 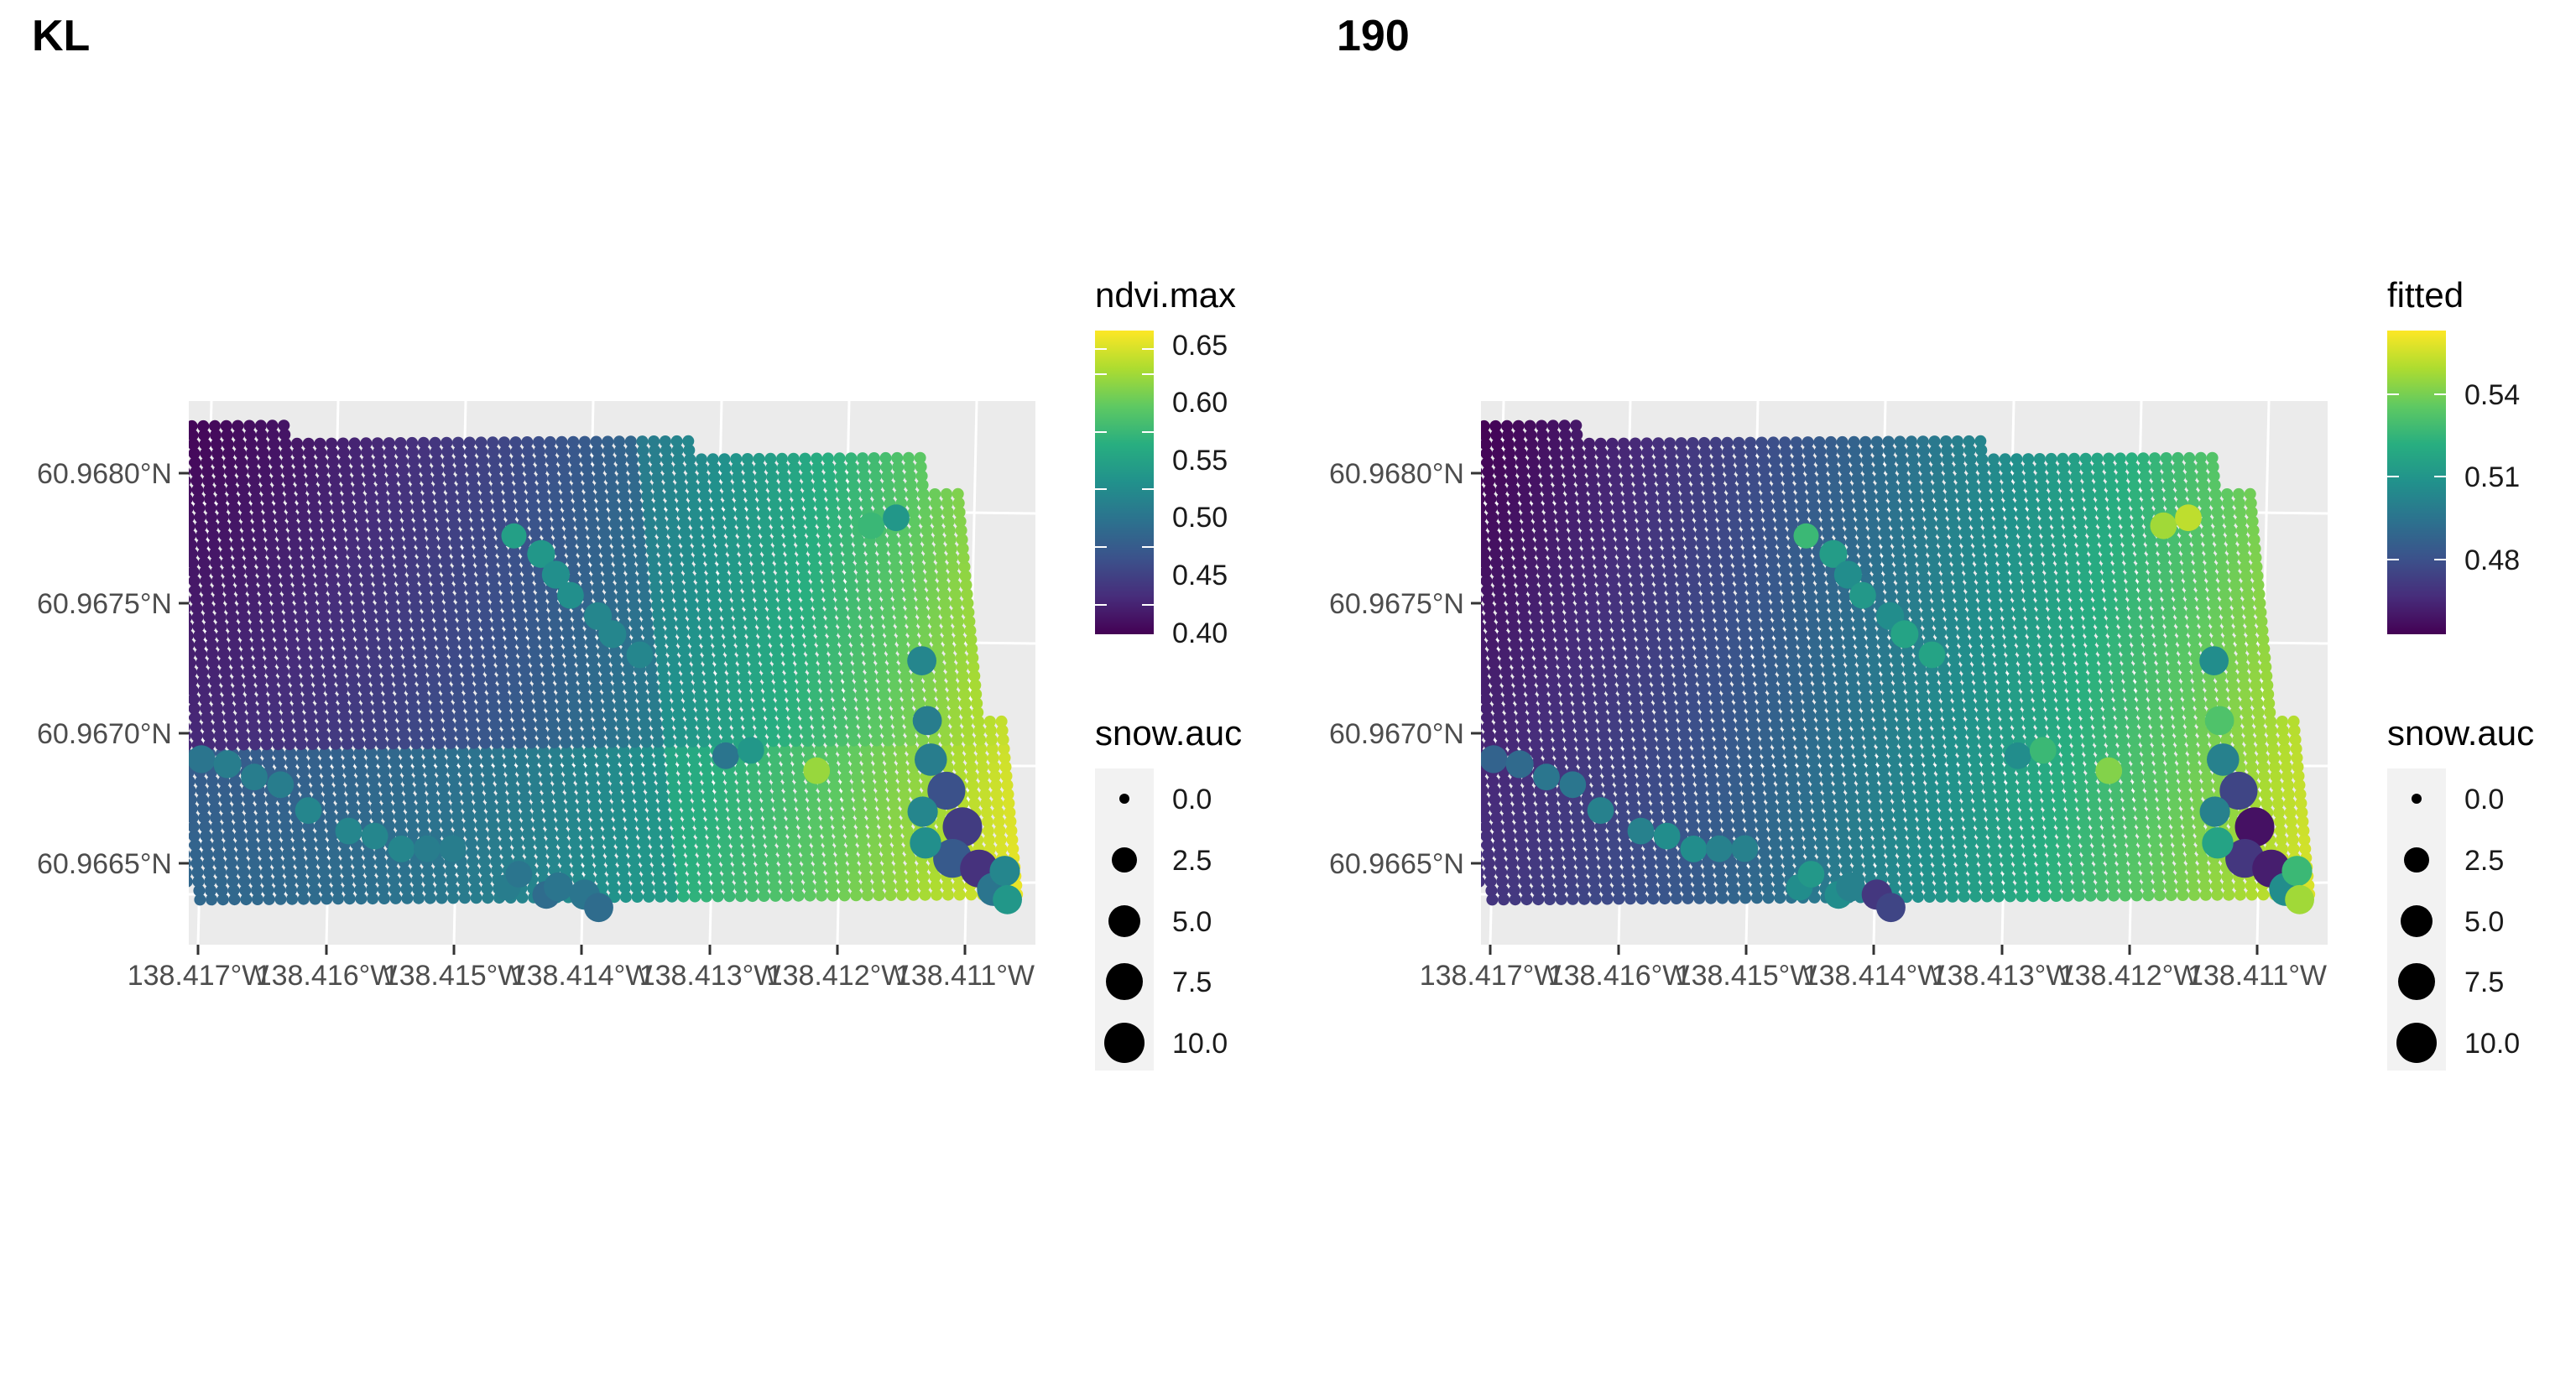 What do you see at coordinates (750, 750) in the screenshot?
I see `point-large` at bounding box center [750, 750].